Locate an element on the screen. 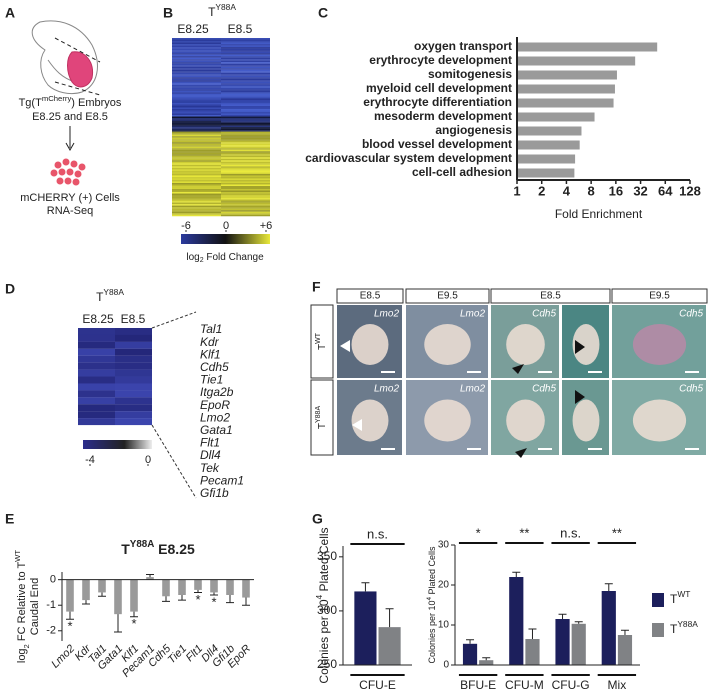 This screenshot has width=709, height=696. y-tick-label: 0 is located at coordinates (446, 665).